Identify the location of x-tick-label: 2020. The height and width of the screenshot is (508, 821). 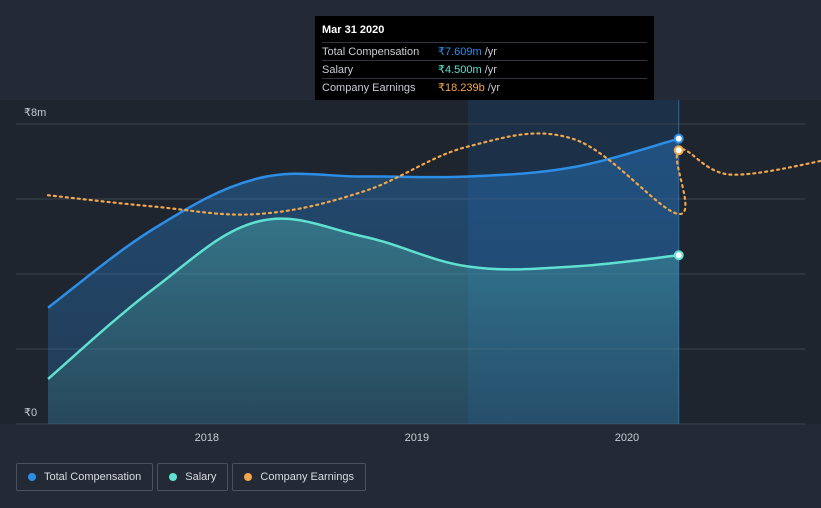
(627, 438).